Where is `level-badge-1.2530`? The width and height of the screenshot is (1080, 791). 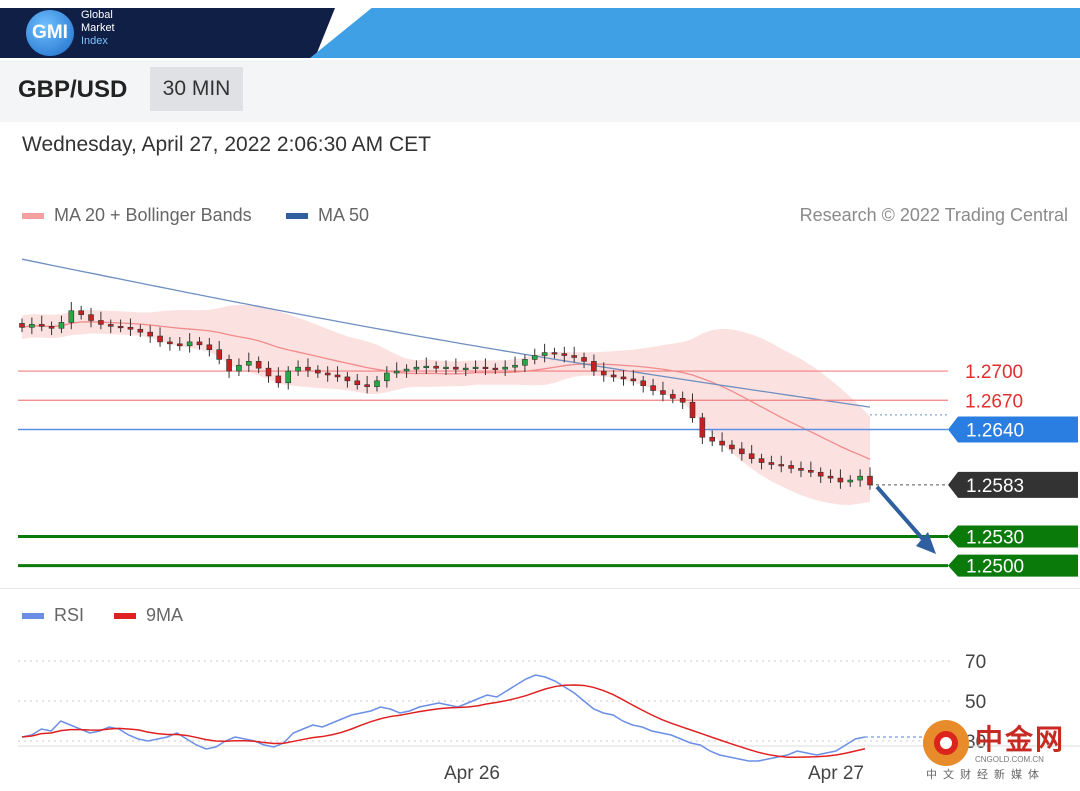
level-badge-1.2530 is located at coordinates (1013, 536).